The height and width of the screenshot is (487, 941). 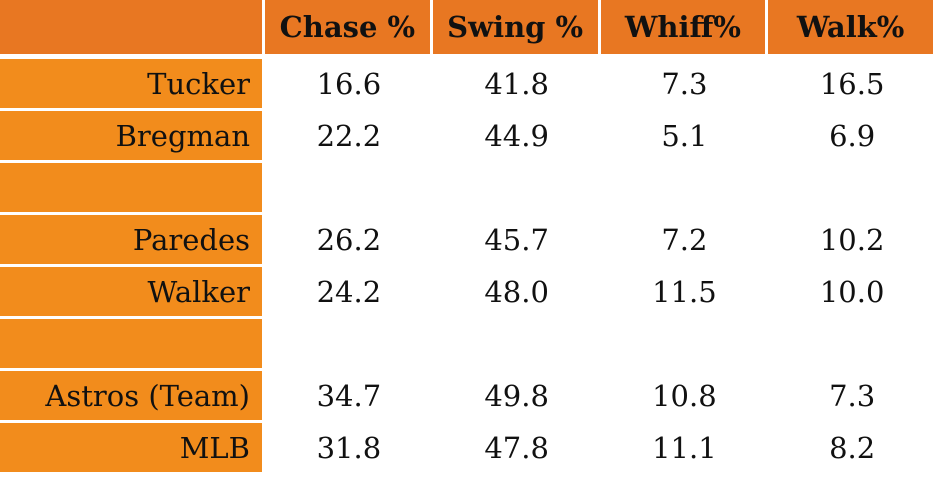 What do you see at coordinates (349, 293) in the screenshot?
I see `table-cell: 24.2` at bounding box center [349, 293].